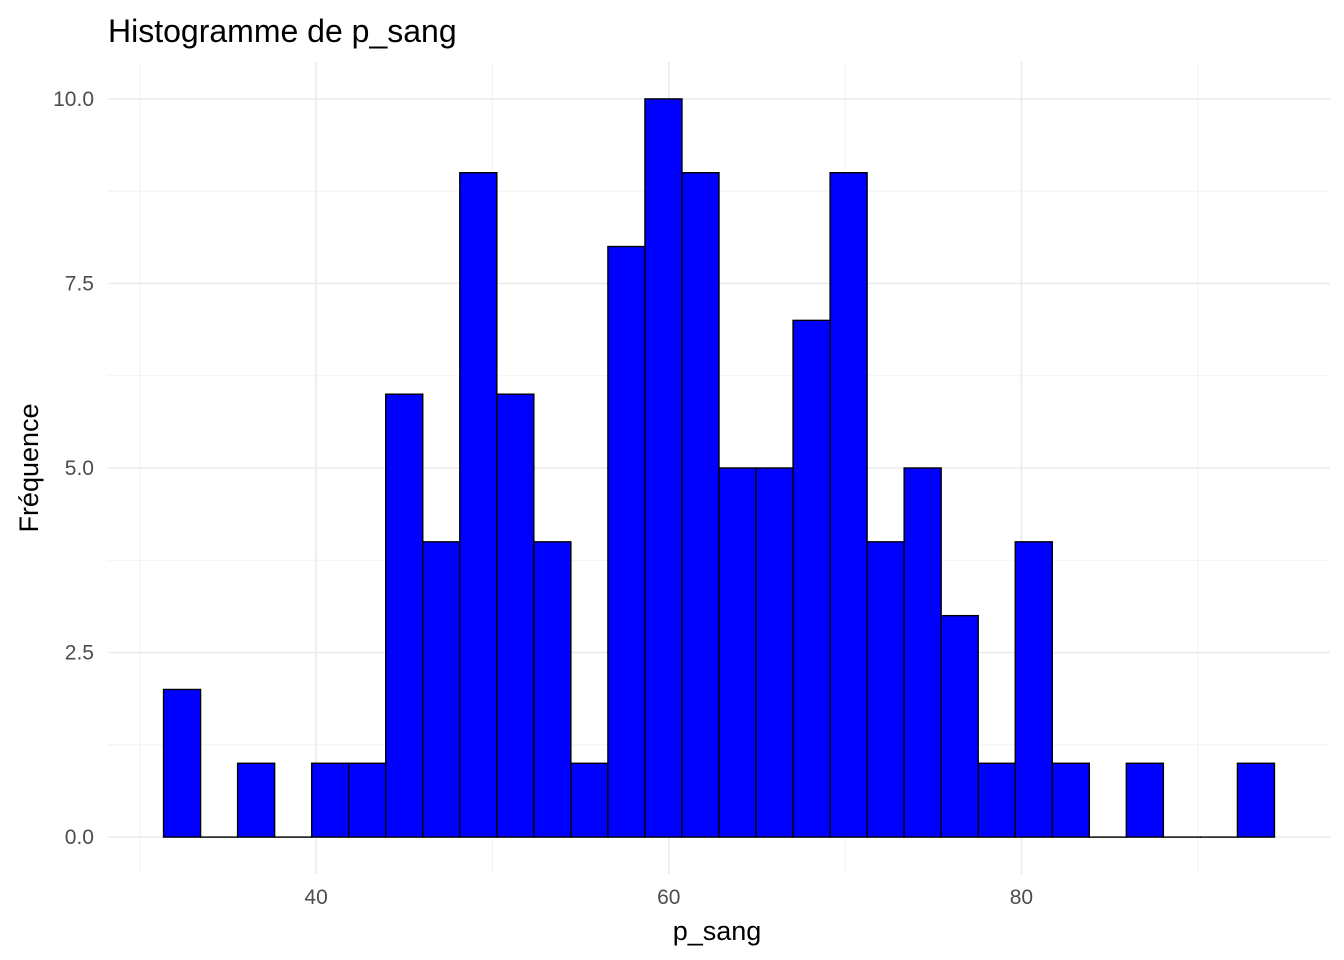  I want to click on y-axis-tick-labels: 0.0 2.5 5.0 7.5 10.0, so click(73, 468).